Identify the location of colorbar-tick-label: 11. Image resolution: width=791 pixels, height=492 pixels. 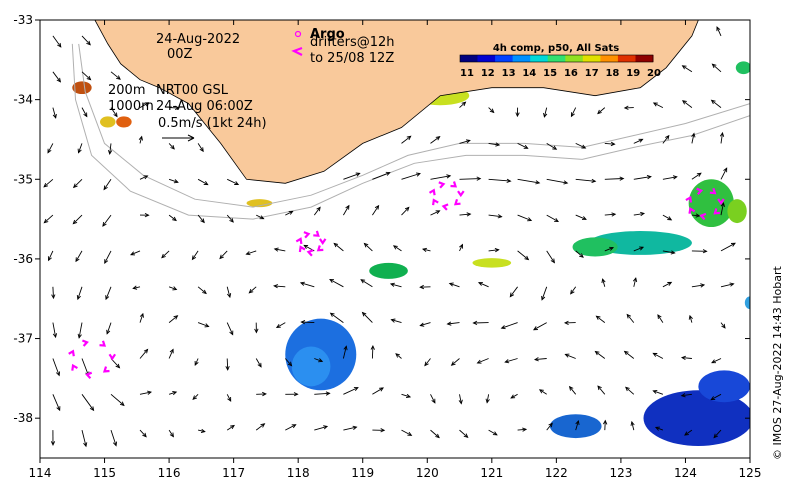
(467, 73).